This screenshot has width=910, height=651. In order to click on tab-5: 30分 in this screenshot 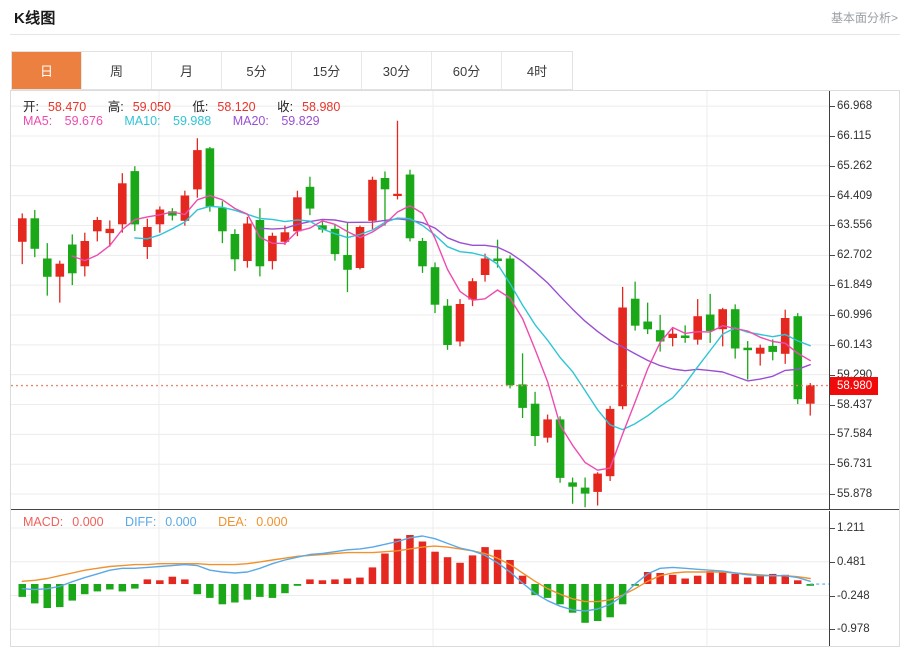, I will do `click(397, 70)`.